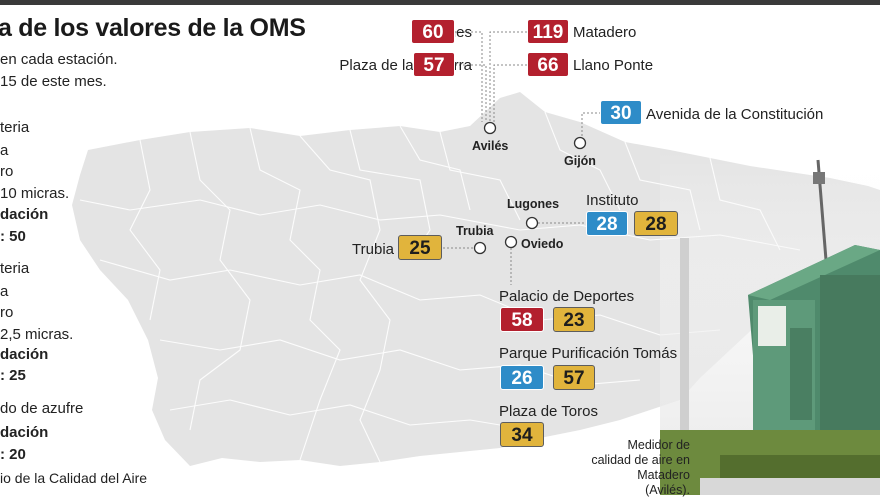 Image resolution: width=880 pixels, height=498 pixels. What do you see at coordinates (59, 59) in the screenshot?
I see `intro-line-1: en cada estación.` at bounding box center [59, 59].